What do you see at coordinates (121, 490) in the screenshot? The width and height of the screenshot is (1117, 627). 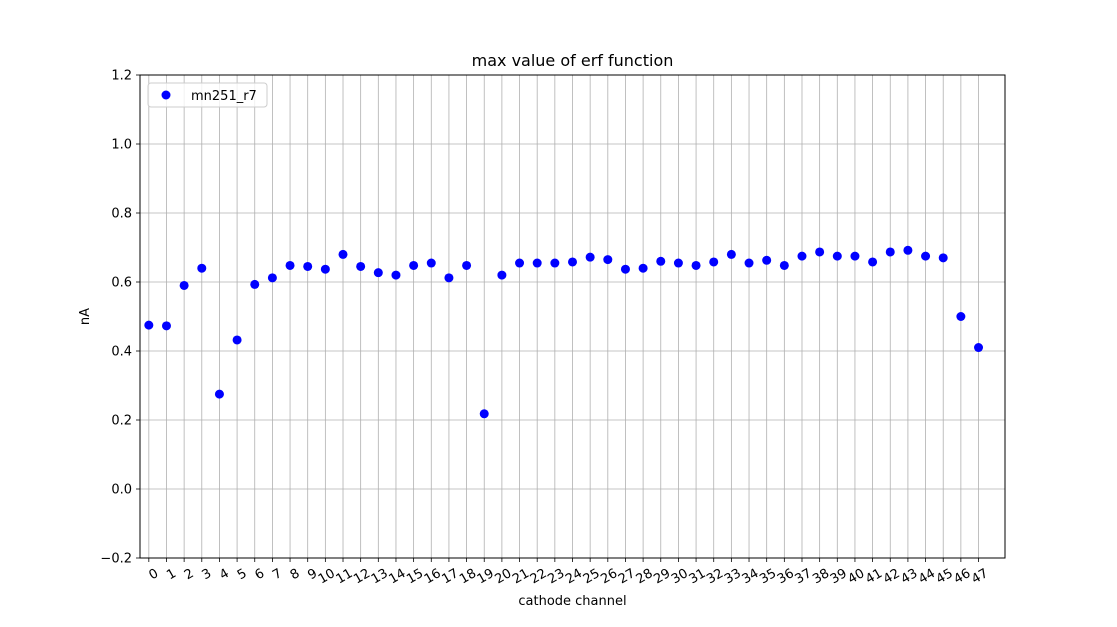 I see `y-tick-label: 0.0` at bounding box center [121, 490].